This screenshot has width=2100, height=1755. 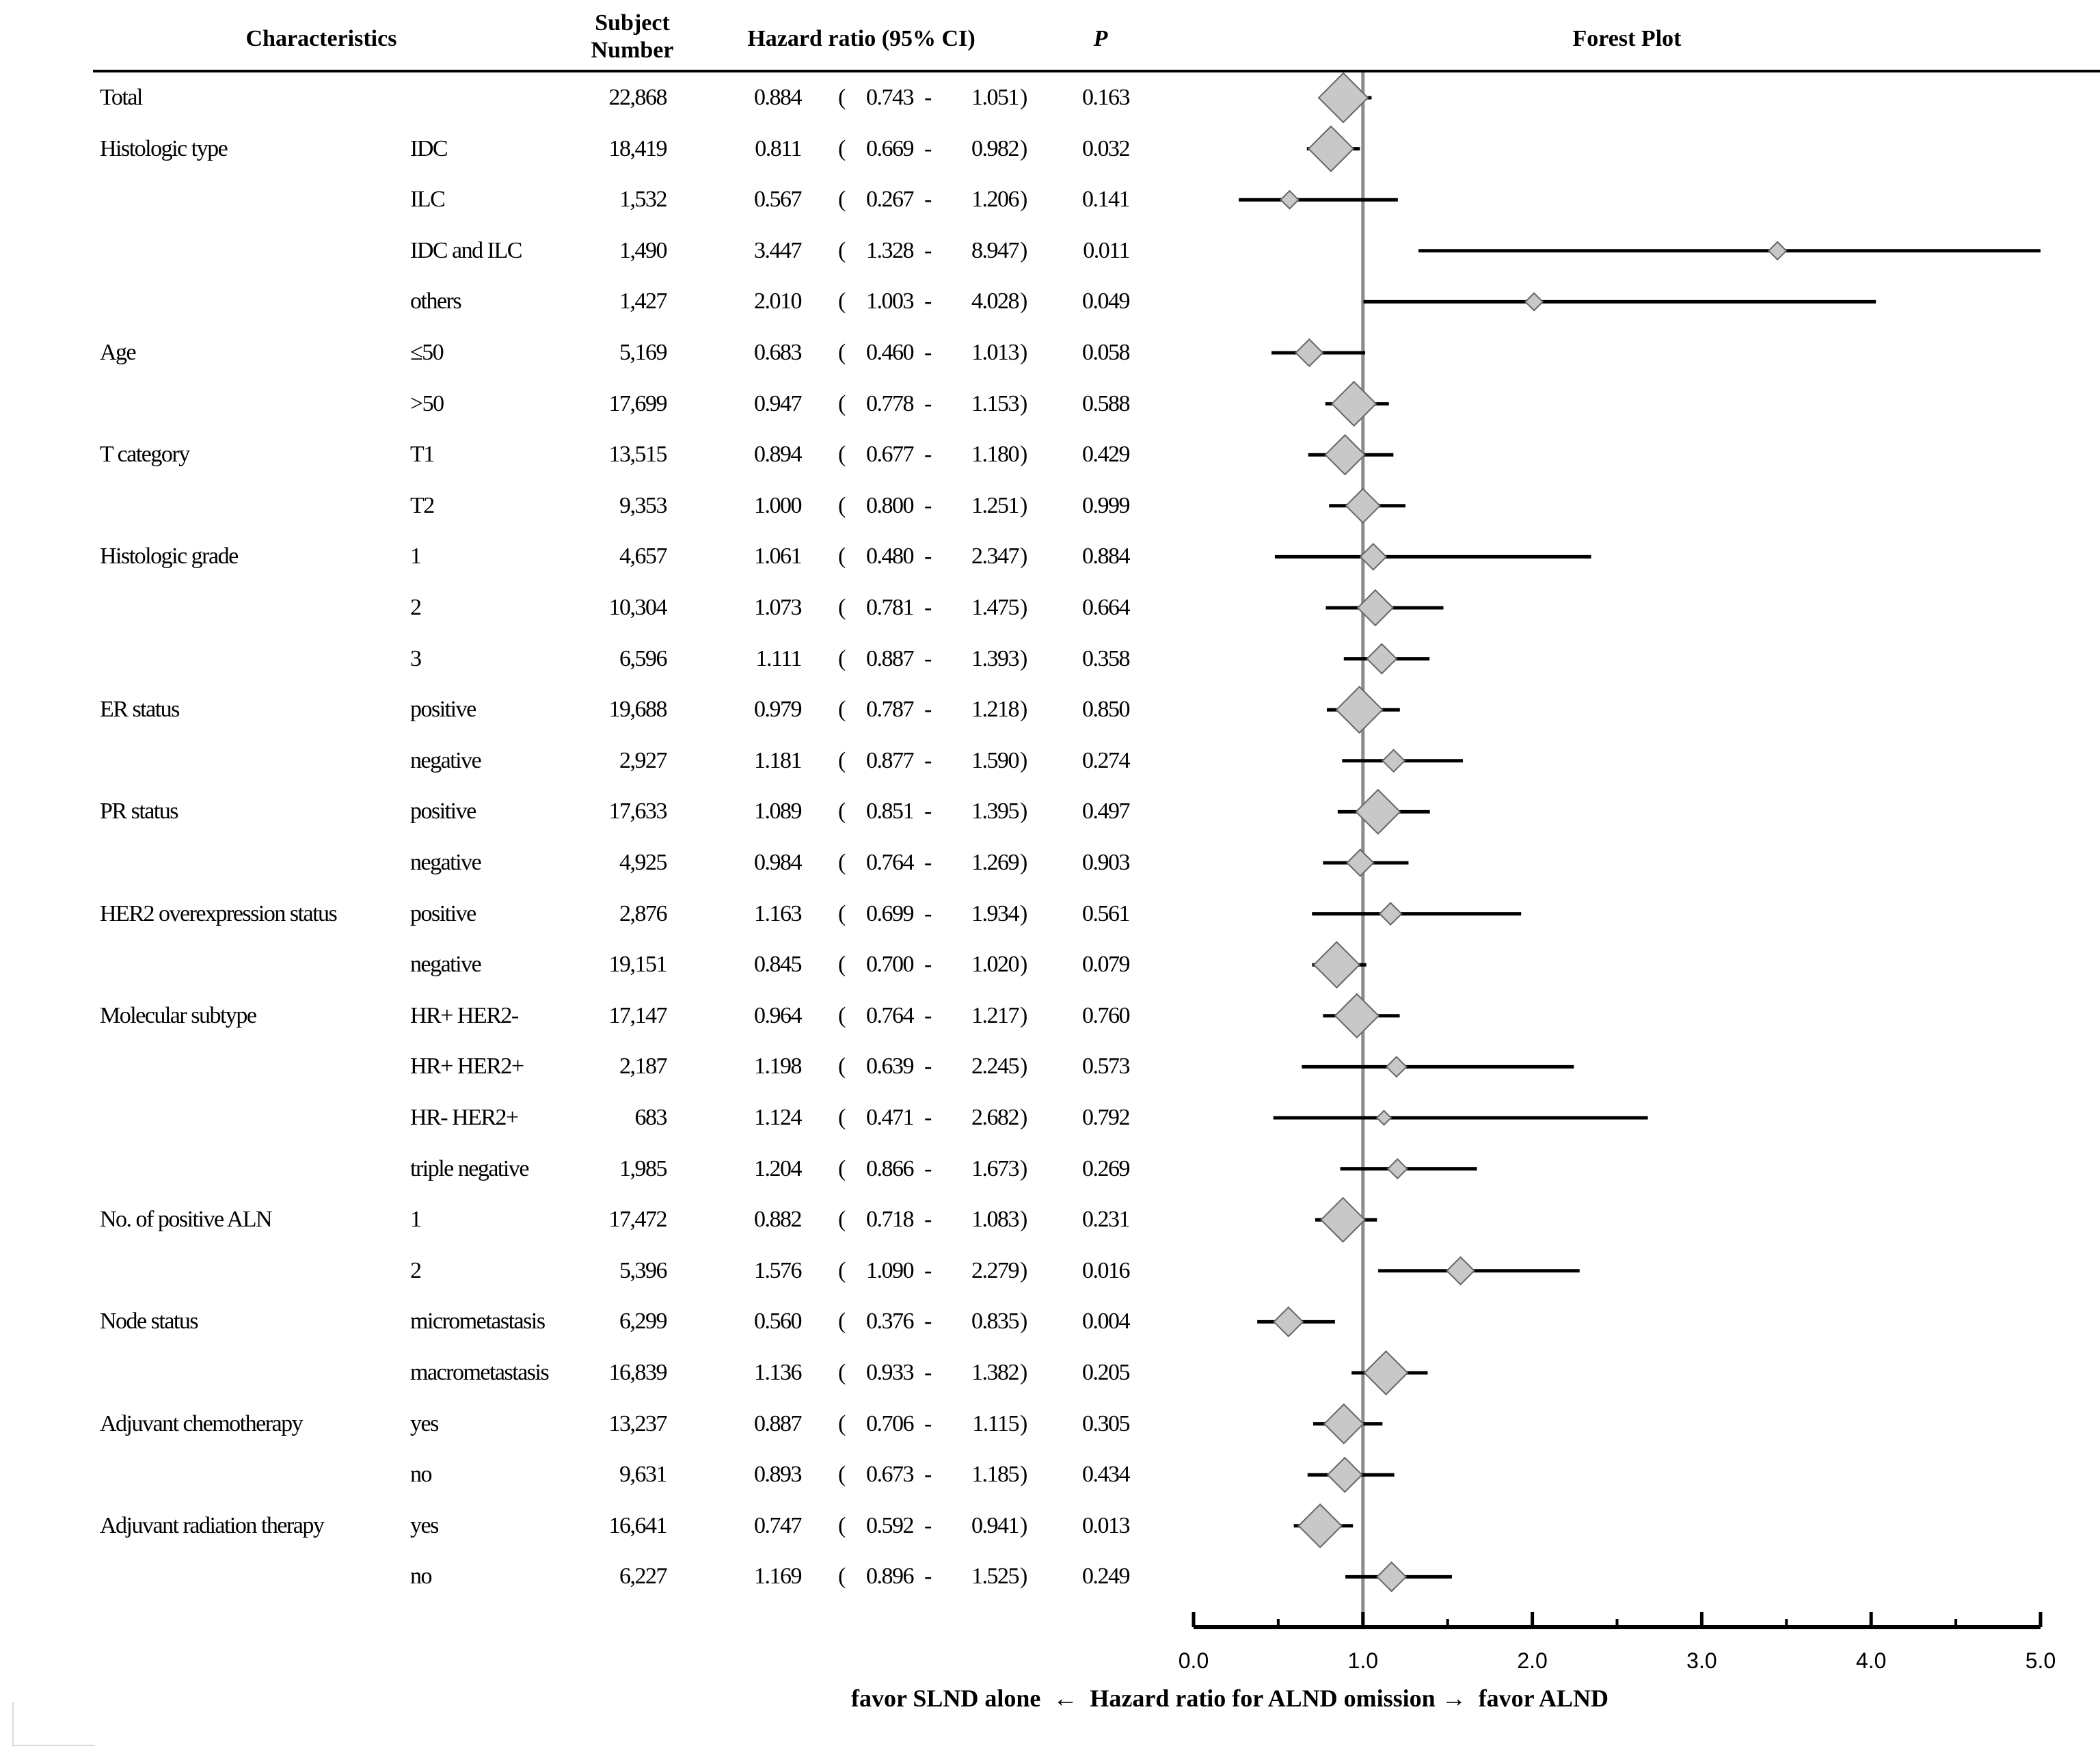 What do you see at coordinates (995, 301) in the screenshot?
I see `row-ci-upper: 4.028` at bounding box center [995, 301].